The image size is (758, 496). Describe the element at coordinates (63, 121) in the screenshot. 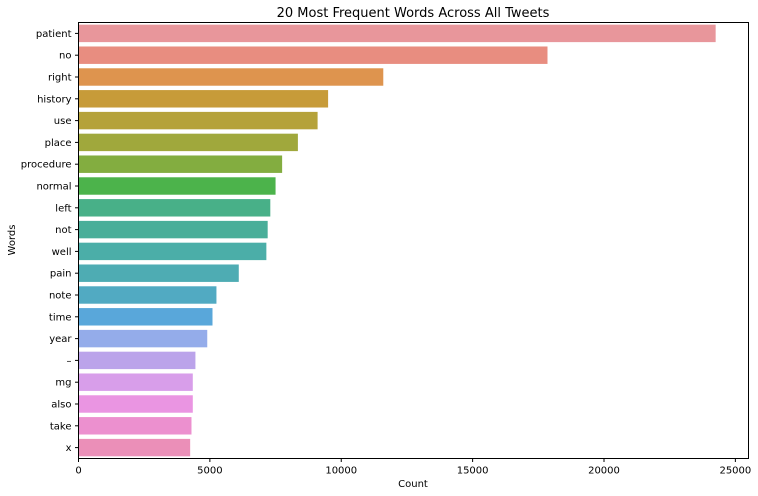

I see `y-tick-label: use` at that location.